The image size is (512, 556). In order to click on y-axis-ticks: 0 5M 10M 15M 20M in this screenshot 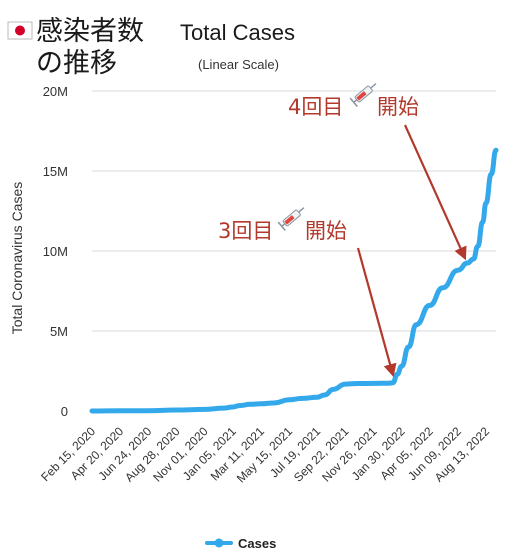, I will do `click(55, 251)`.